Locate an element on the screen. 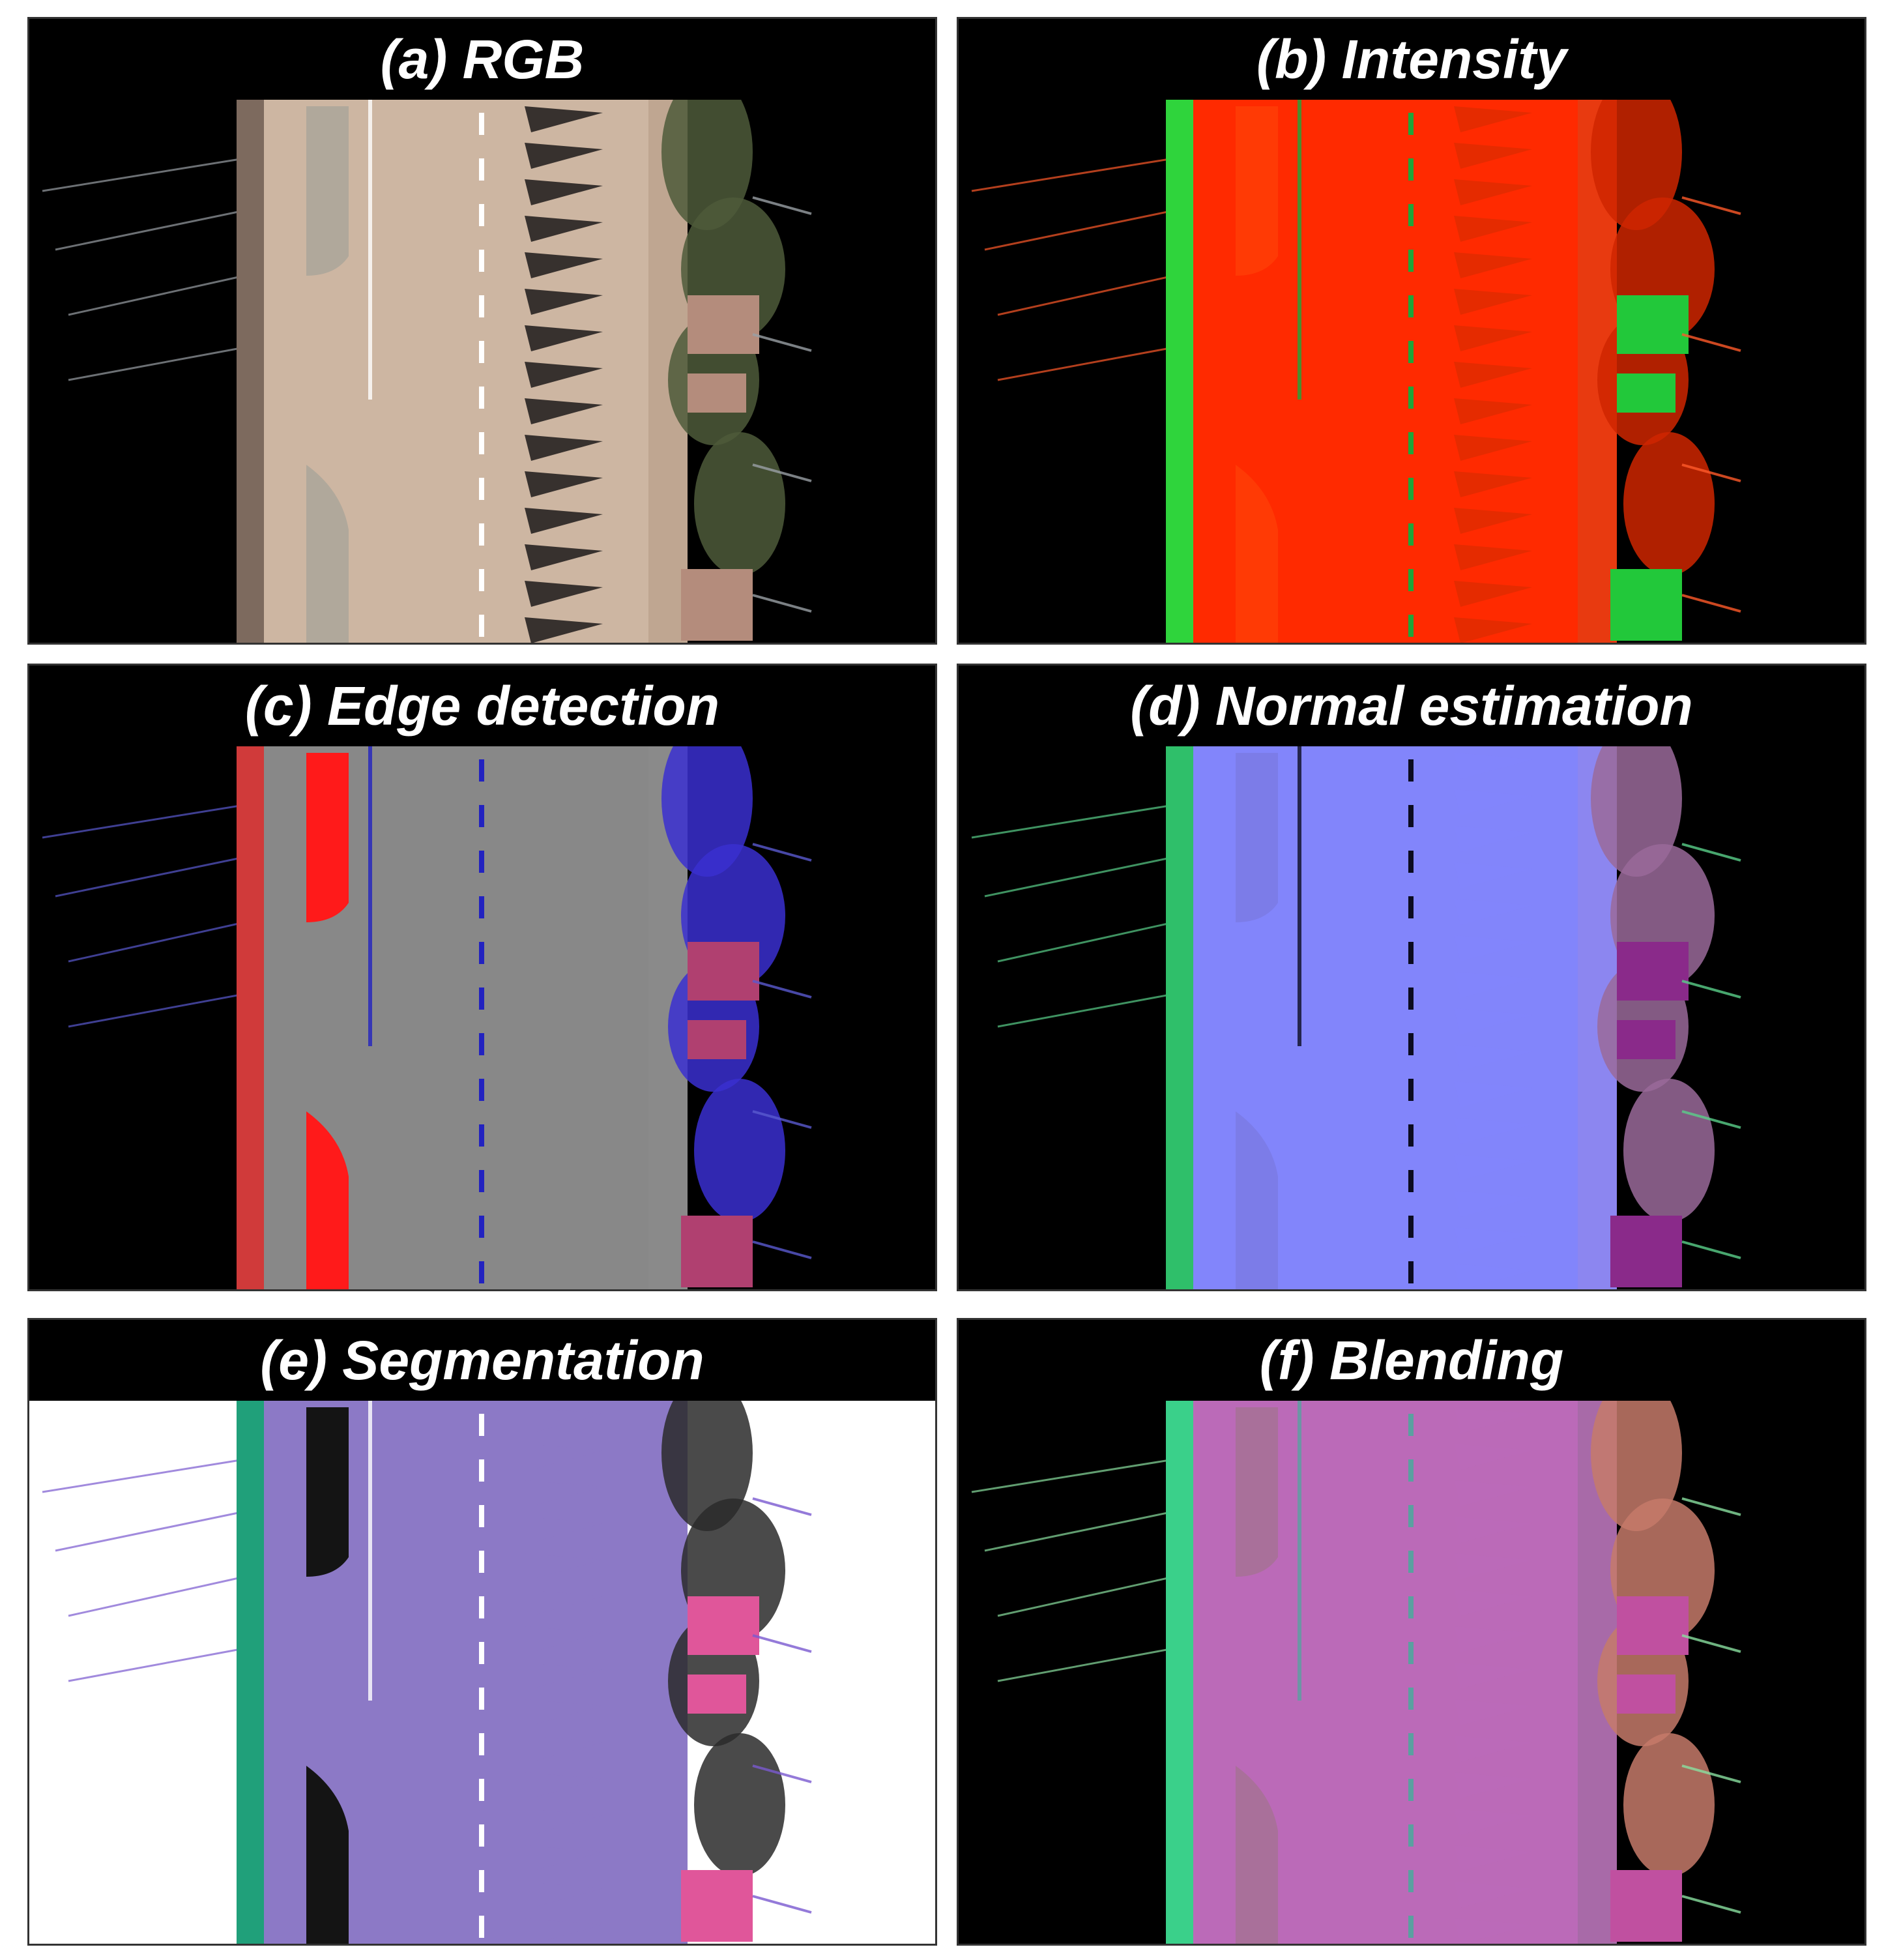 The image size is (1886, 1960). median-upper is located at coordinates (1257, 1492).